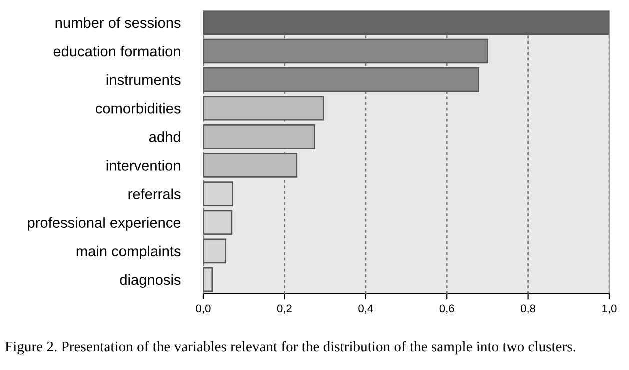 Image resolution: width=629 pixels, height=370 pixels. What do you see at coordinates (143, 80) in the screenshot?
I see `y-tick-label: instruments` at bounding box center [143, 80].